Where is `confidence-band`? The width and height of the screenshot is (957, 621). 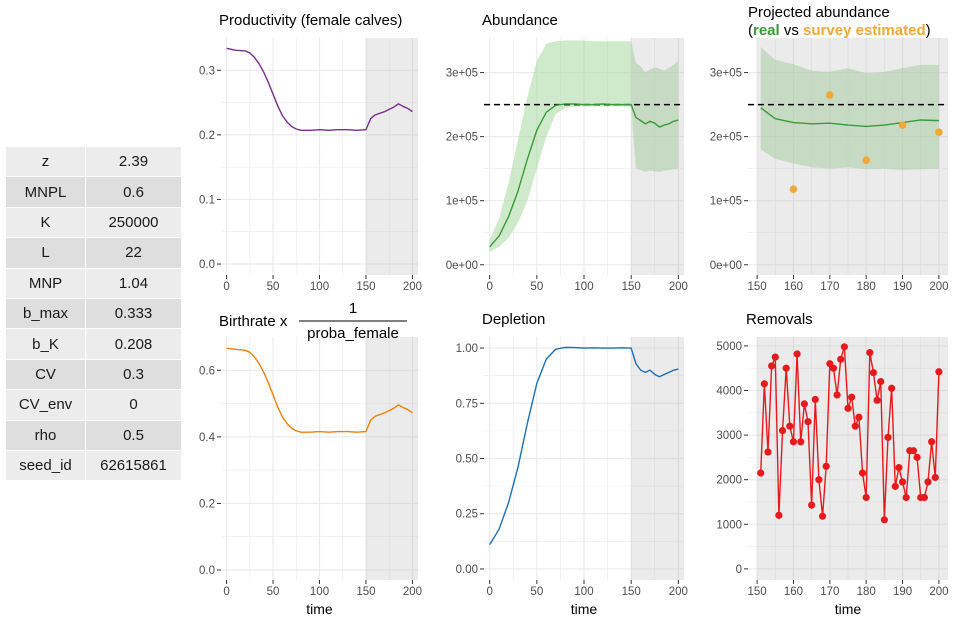
confidence-band is located at coordinates (849, 108).